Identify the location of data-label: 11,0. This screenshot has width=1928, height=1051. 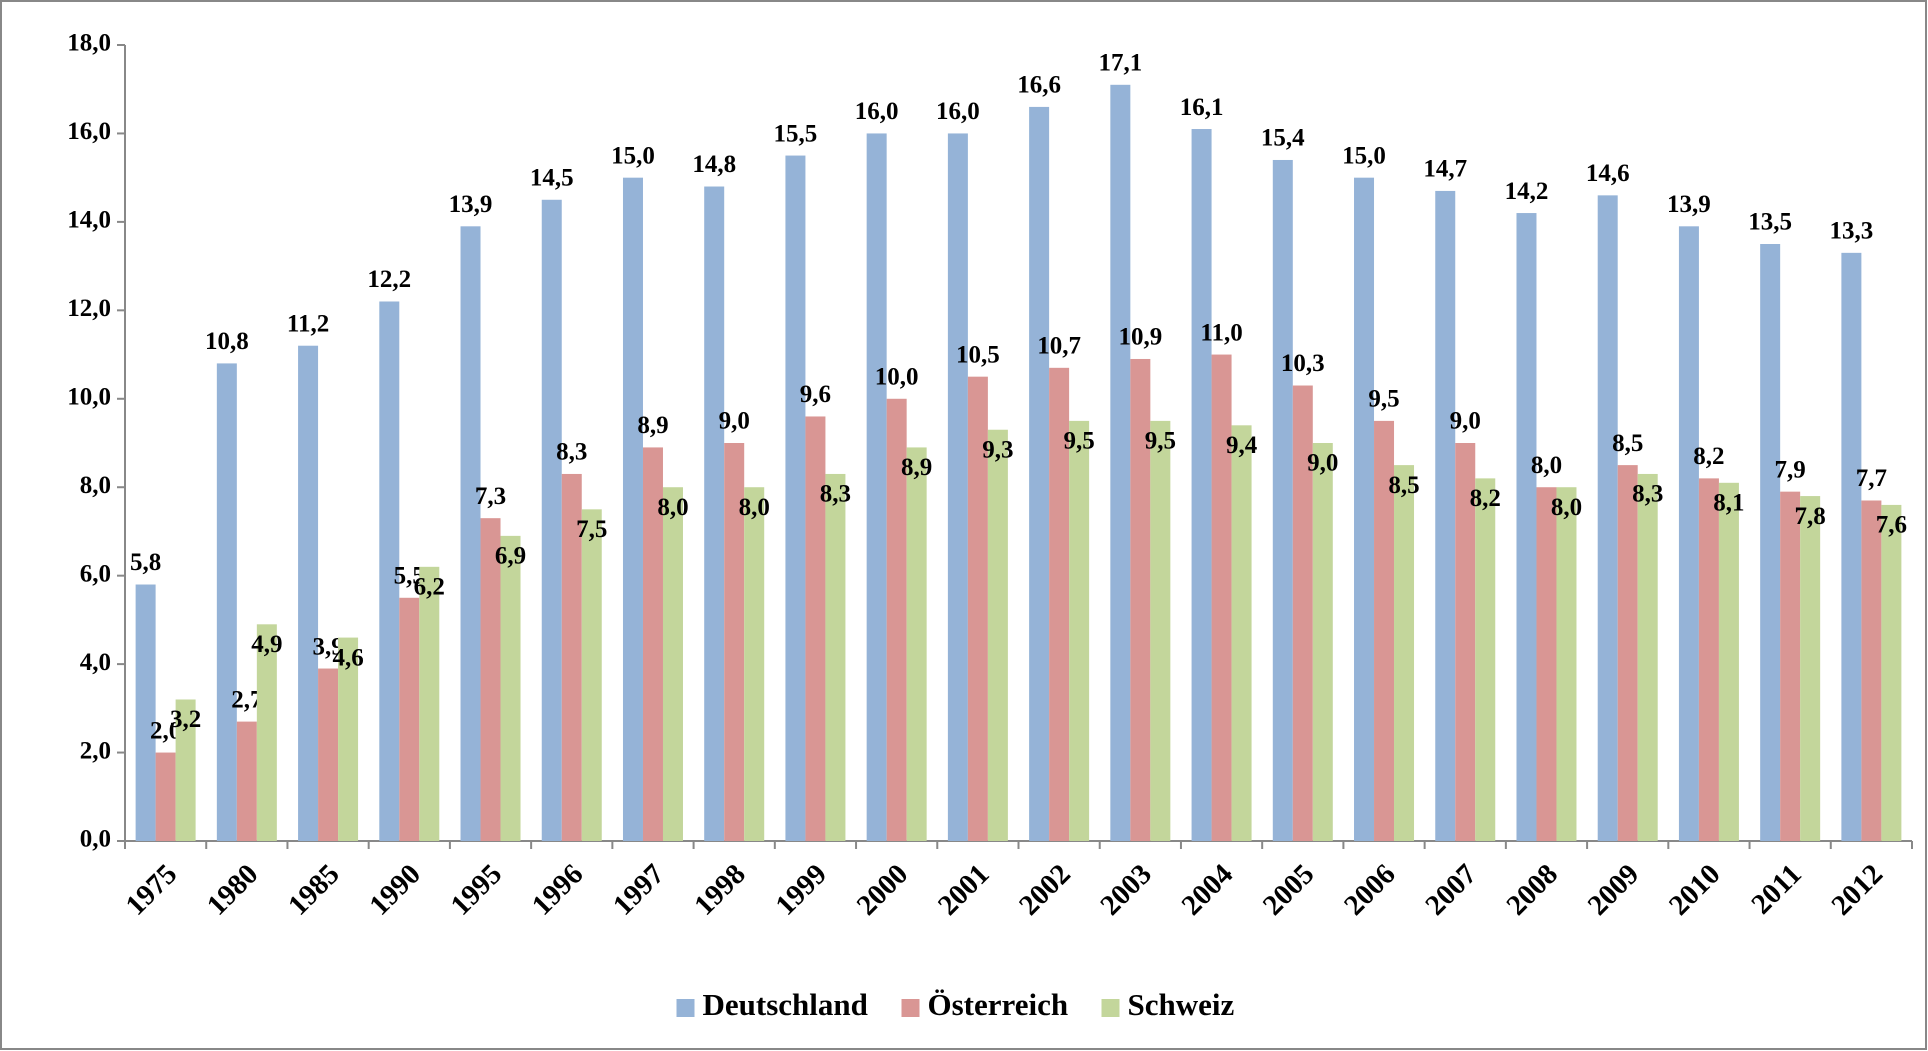
(1221, 332).